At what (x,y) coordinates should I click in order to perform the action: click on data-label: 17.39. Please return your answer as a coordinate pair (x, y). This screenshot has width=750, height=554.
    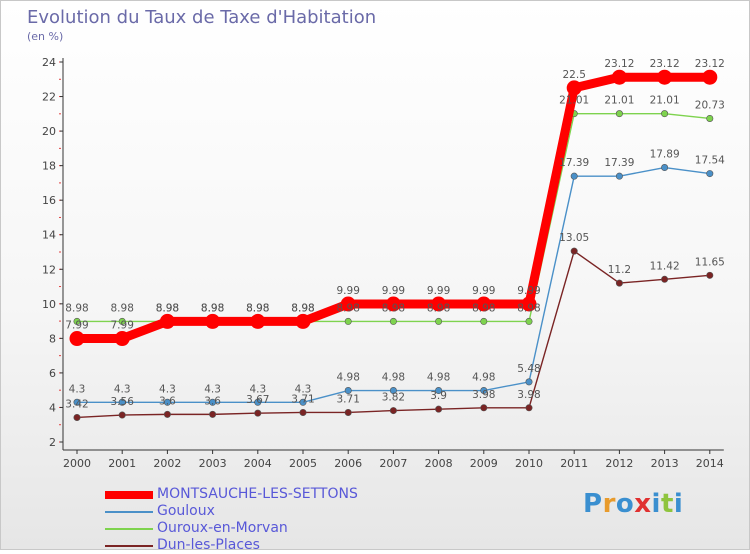
    Looking at the image, I should click on (574, 163).